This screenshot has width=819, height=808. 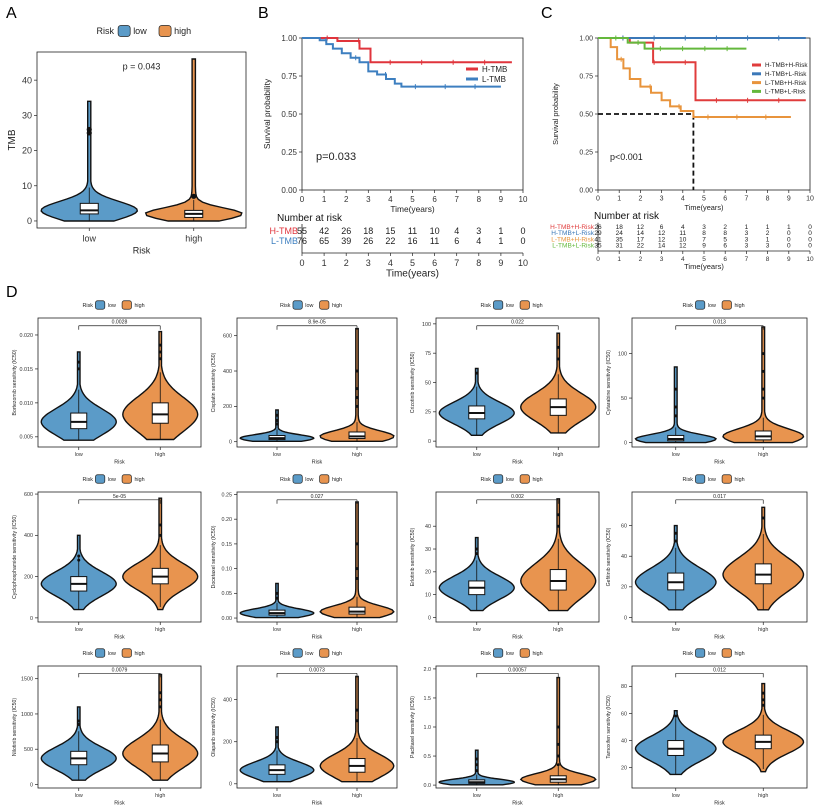 I want to click on y-tick-label: 0.10, so click(x=227, y=570).